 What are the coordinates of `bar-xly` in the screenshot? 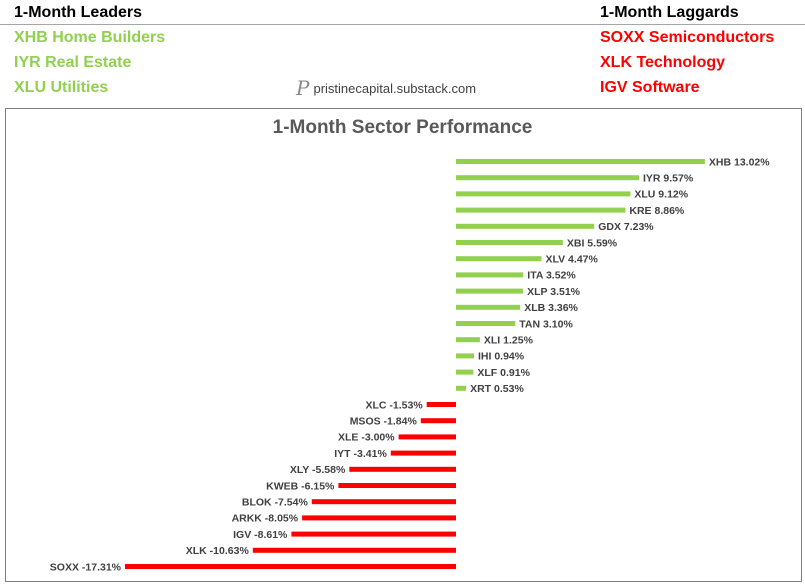 It's located at (402, 469).